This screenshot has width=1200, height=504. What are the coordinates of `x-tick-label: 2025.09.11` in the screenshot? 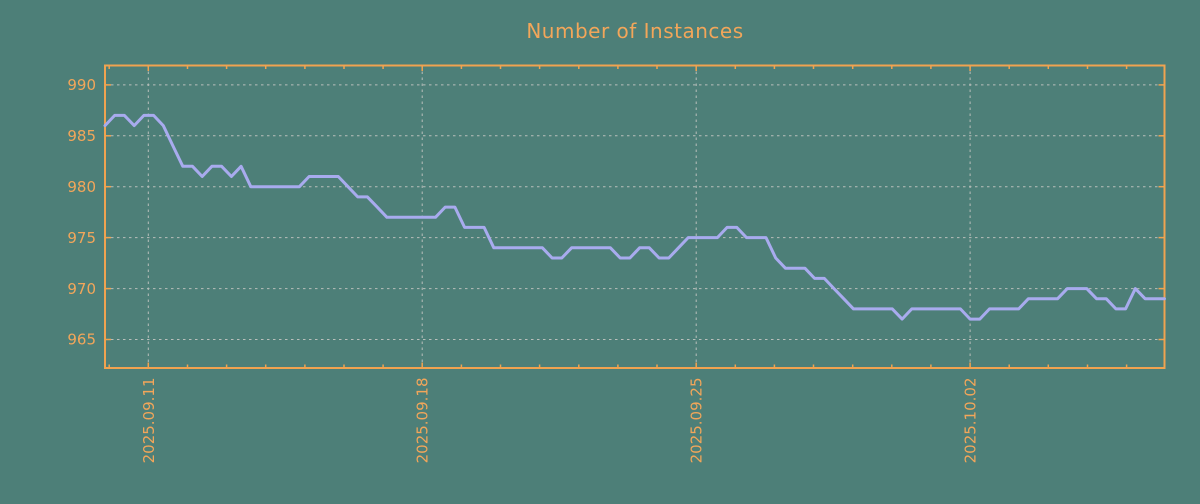 It's located at (149, 421).